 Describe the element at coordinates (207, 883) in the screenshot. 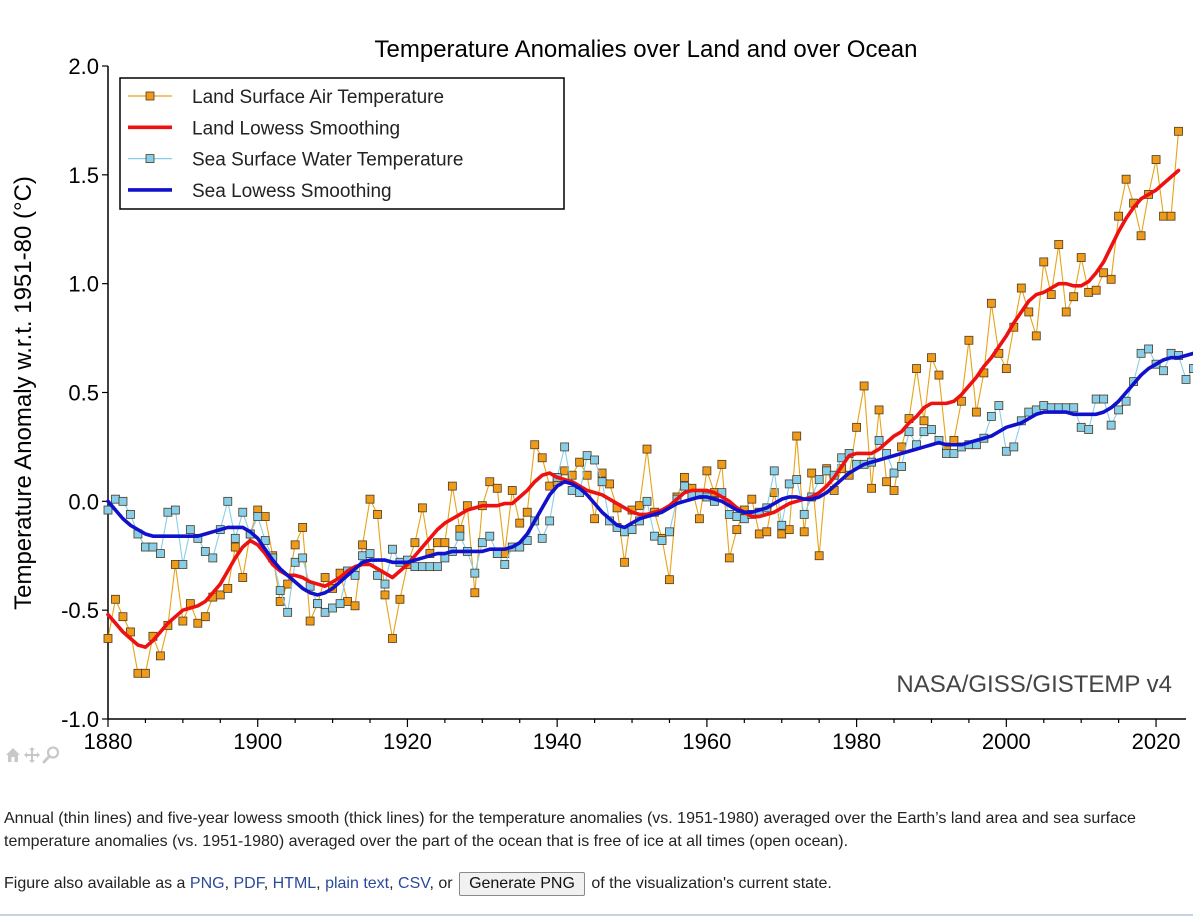

I see `png-link: PNG` at that location.